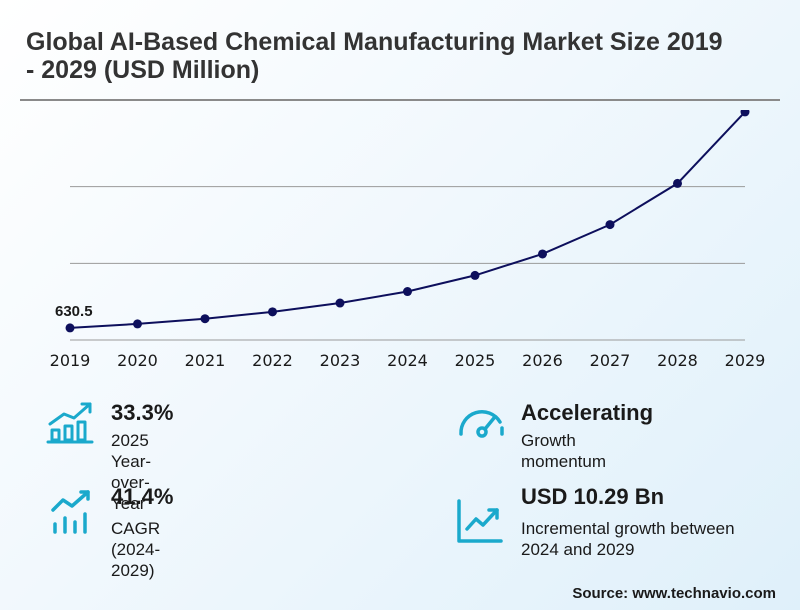 The image size is (800, 610). What do you see at coordinates (677, 360) in the screenshot?
I see `x-tick-label: 2028` at bounding box center [677, 360].